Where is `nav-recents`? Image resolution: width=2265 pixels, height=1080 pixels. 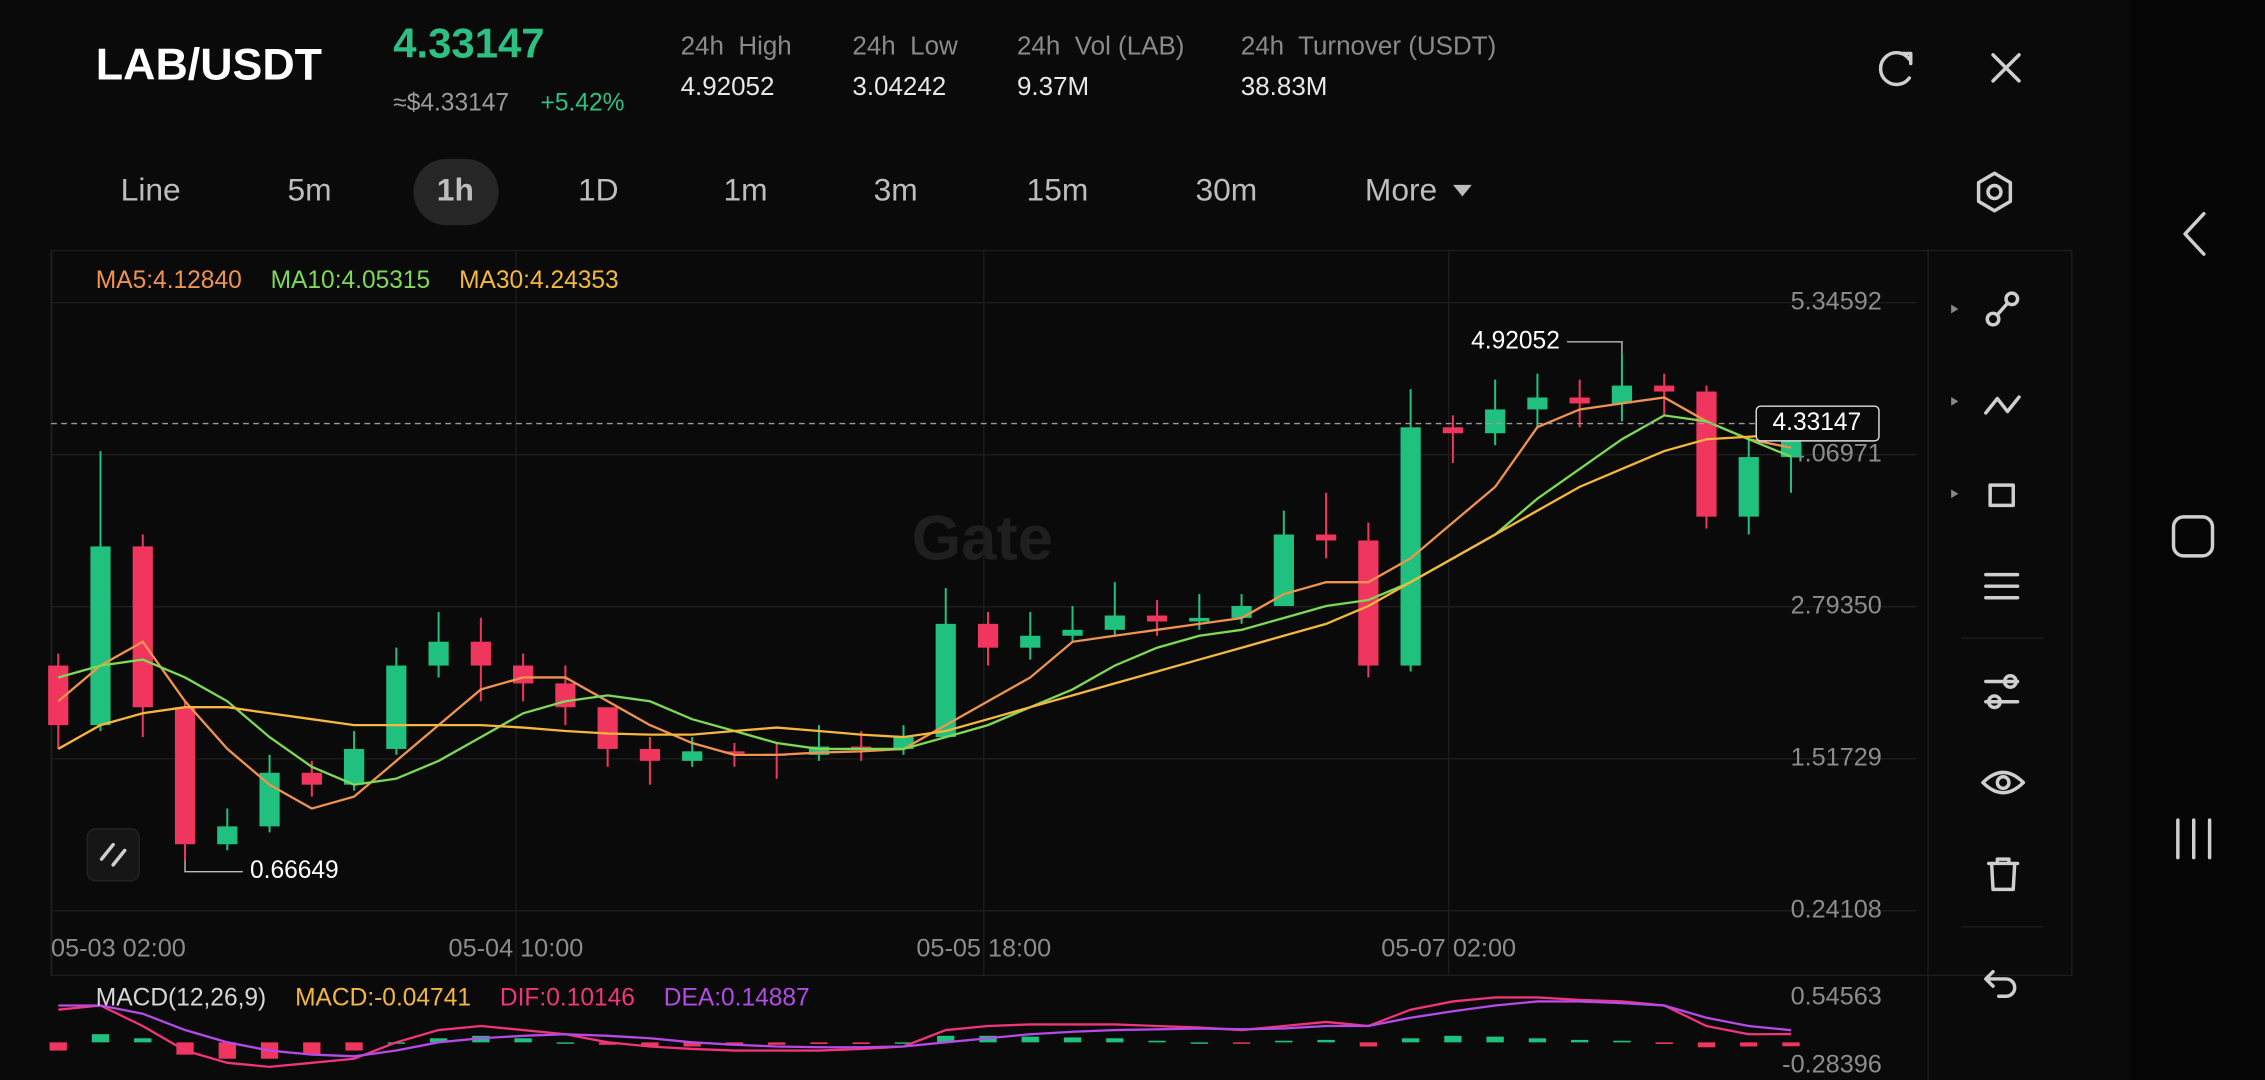
nav-recents is located at coordinates (2194, 839).